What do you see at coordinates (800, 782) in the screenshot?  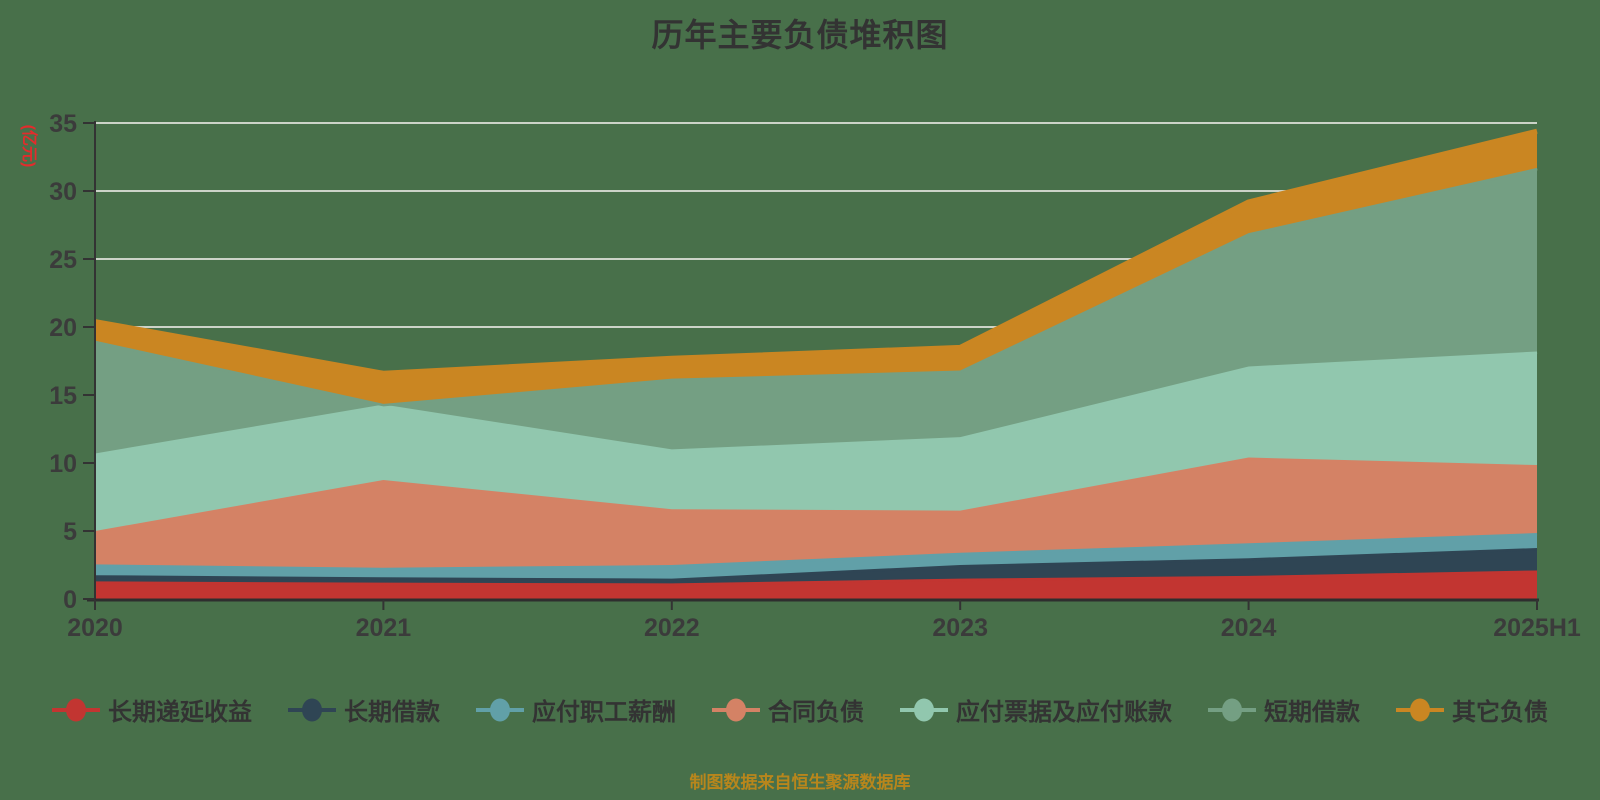 I see `data-source-note: 制图数据来自恒生聚源数据库` at bounding box center [800, 782].